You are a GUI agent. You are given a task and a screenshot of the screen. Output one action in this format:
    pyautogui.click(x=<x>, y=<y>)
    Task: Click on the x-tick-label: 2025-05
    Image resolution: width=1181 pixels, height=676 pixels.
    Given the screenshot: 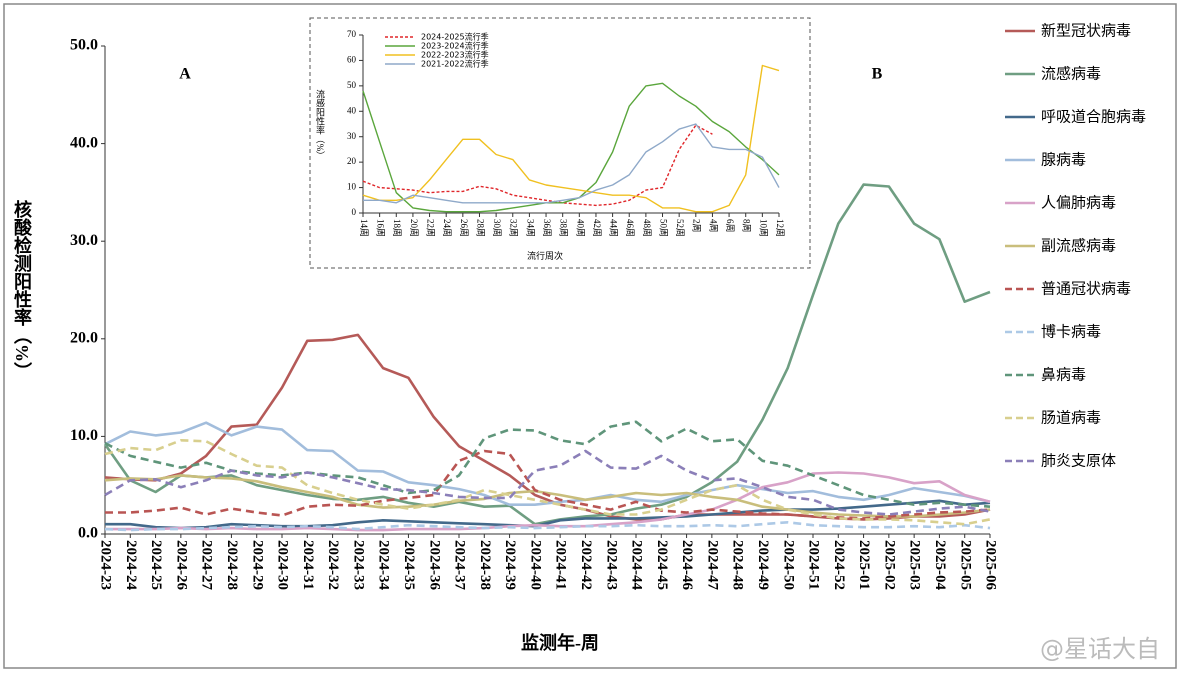 What is the action you would take?
    pyautogui.click(x=965, y=565)
    